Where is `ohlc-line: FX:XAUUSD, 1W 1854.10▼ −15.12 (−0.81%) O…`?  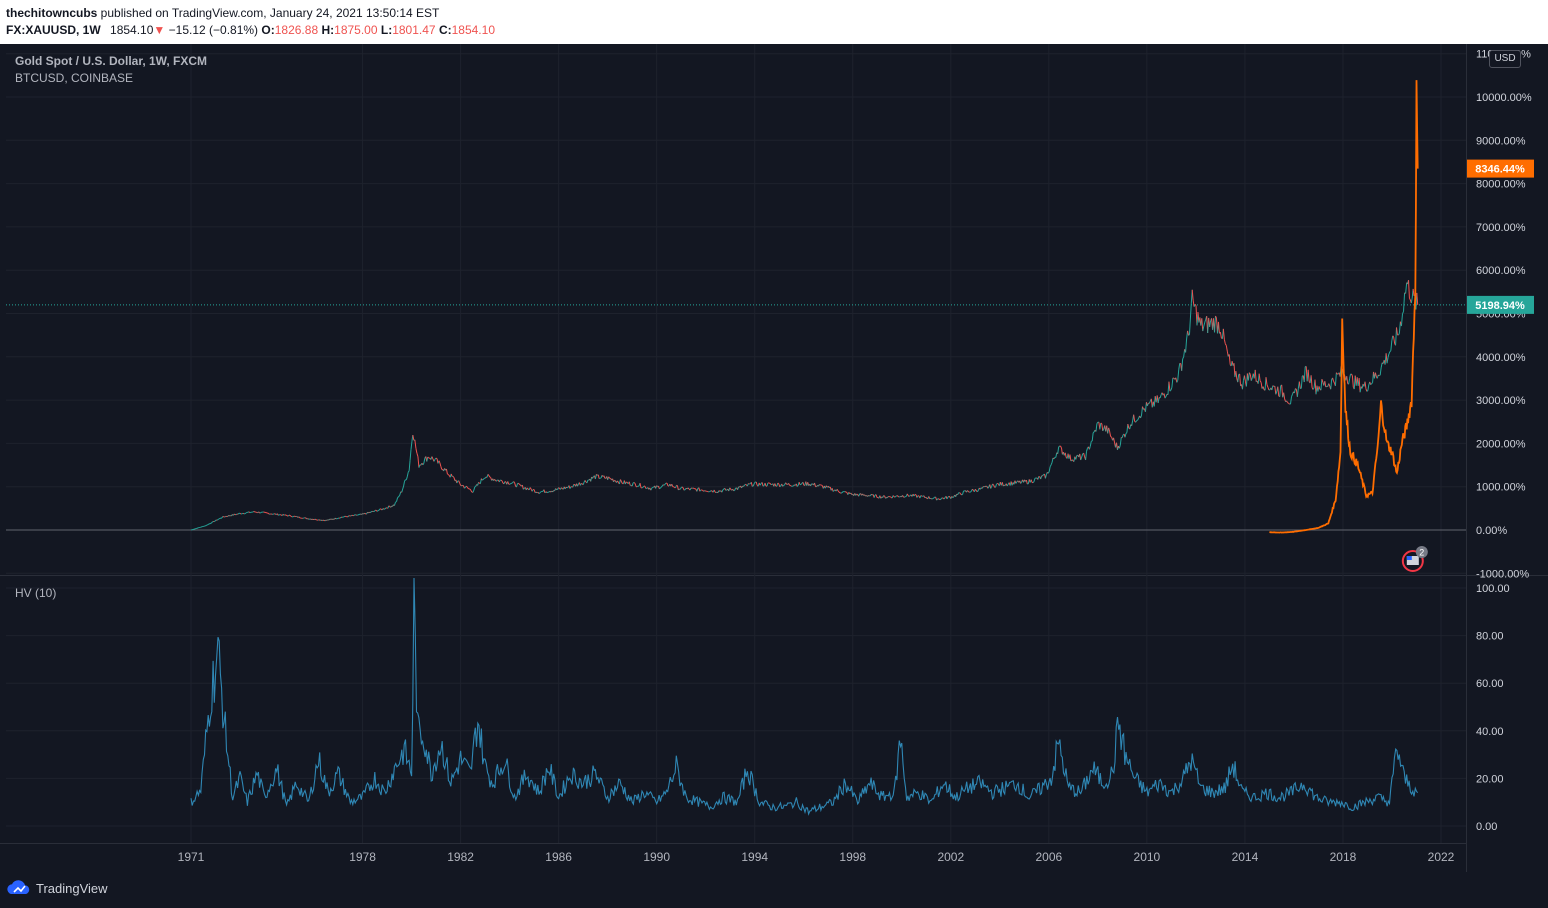 ohlc-line: FX:XAUUSD, 1W 1854.10▼ −15.12 (−0.81%) O… is located at coordinates (250, 30).